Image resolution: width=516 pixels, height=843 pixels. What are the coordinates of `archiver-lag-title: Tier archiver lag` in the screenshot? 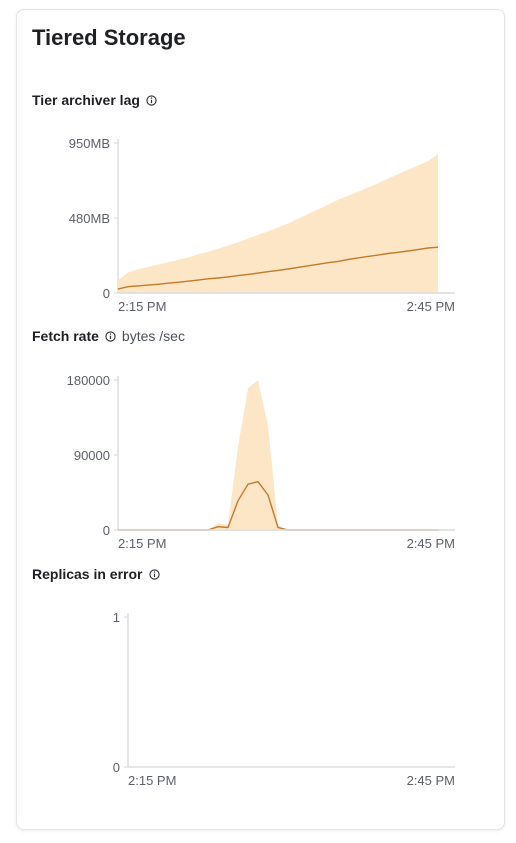 It's located at (86, 100).